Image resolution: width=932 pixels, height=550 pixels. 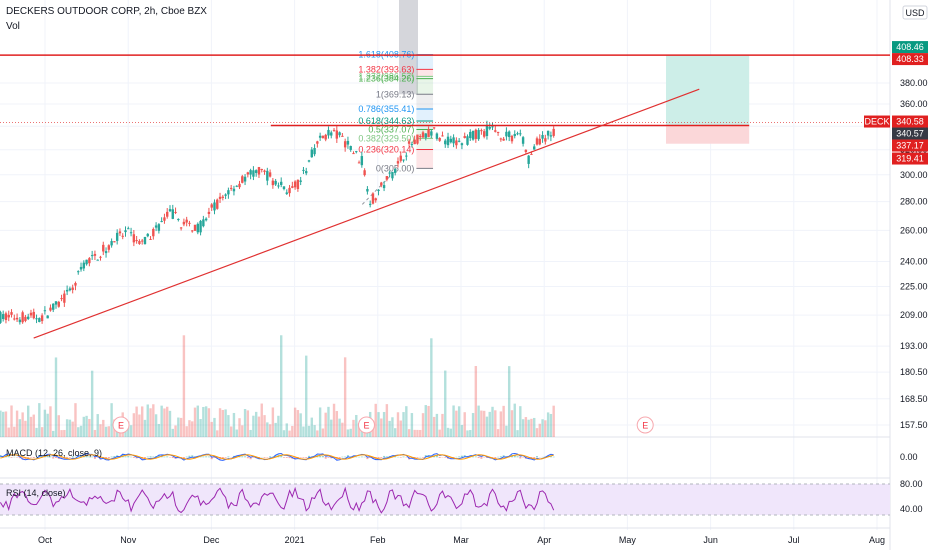 I want to click on rsi-tick-label: 40.00, so click(x=911, y=509).